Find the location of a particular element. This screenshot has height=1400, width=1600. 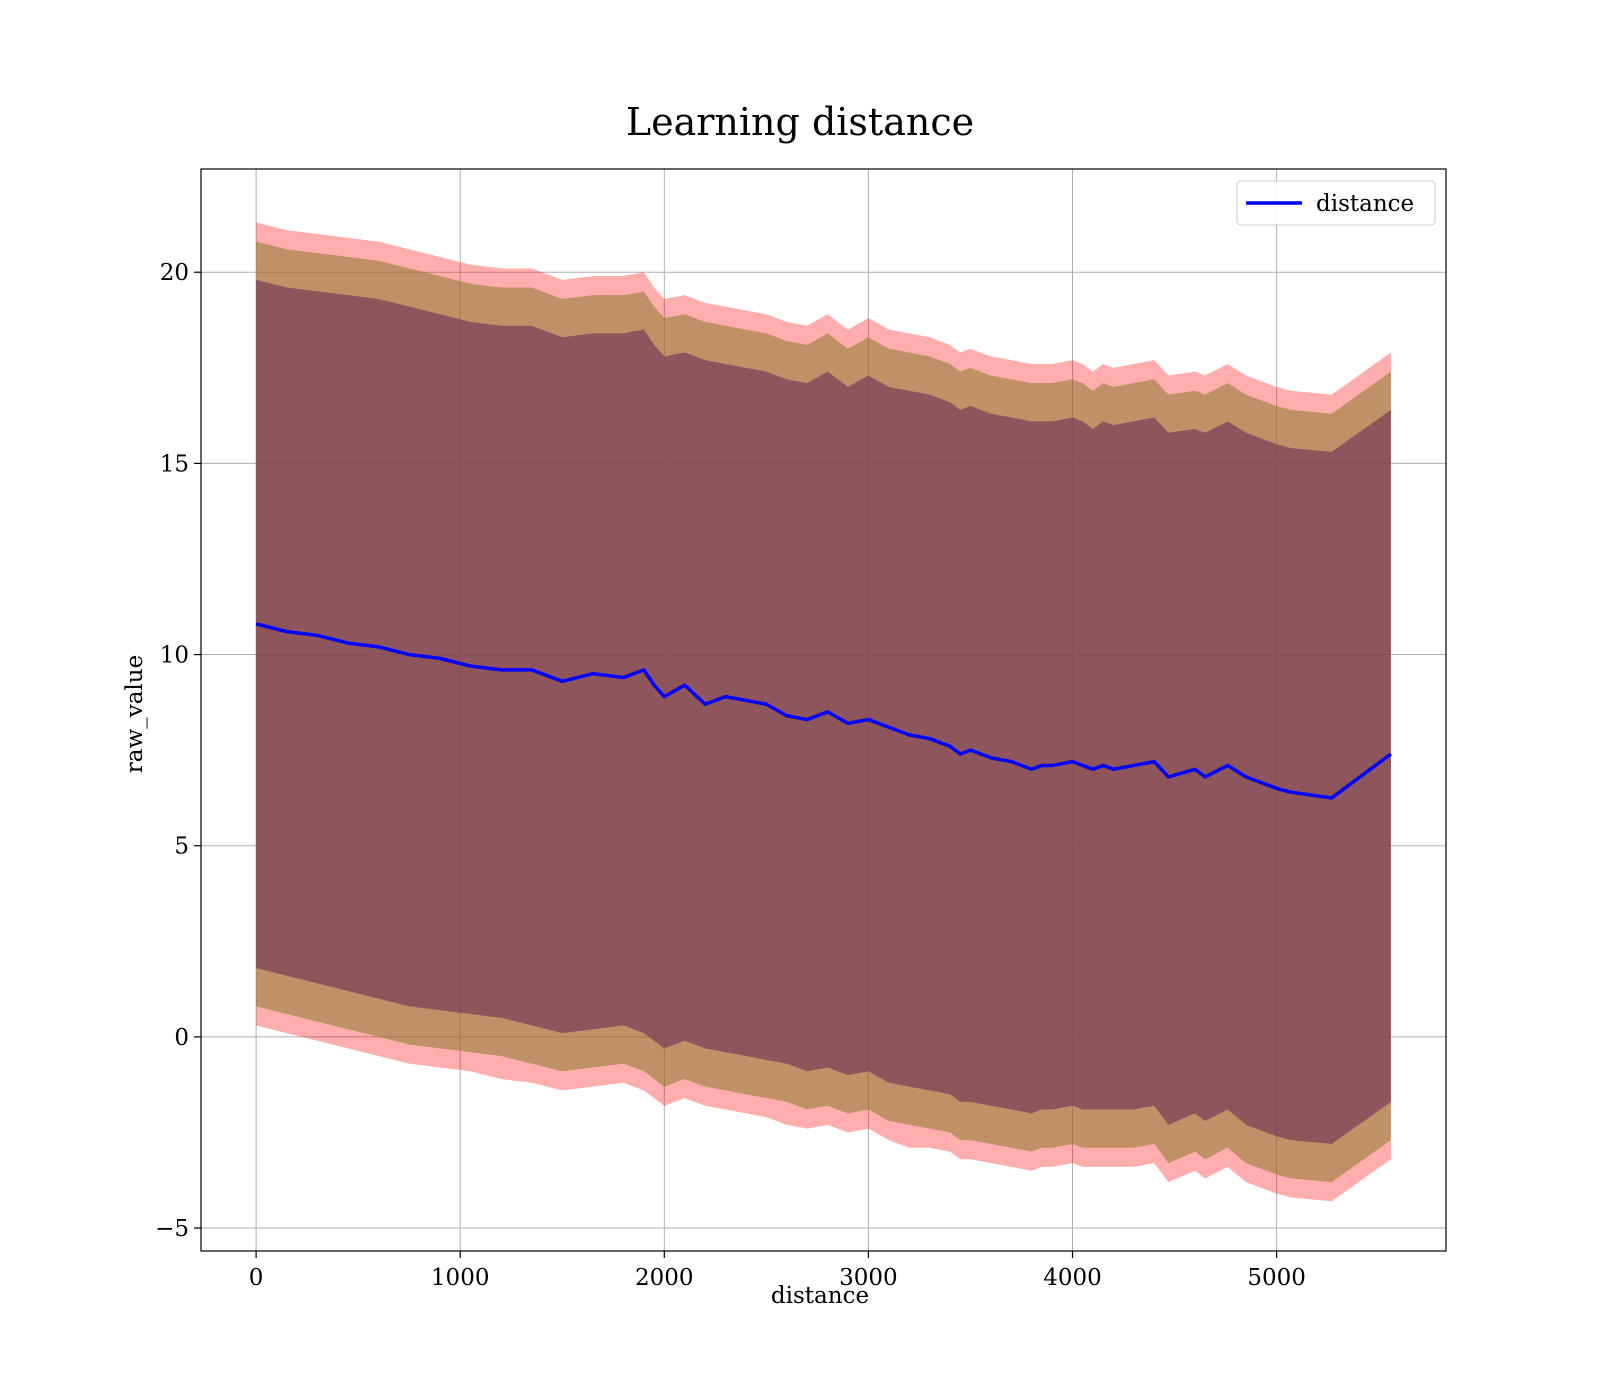

series-line-distance is located at coordinates (823, 711).